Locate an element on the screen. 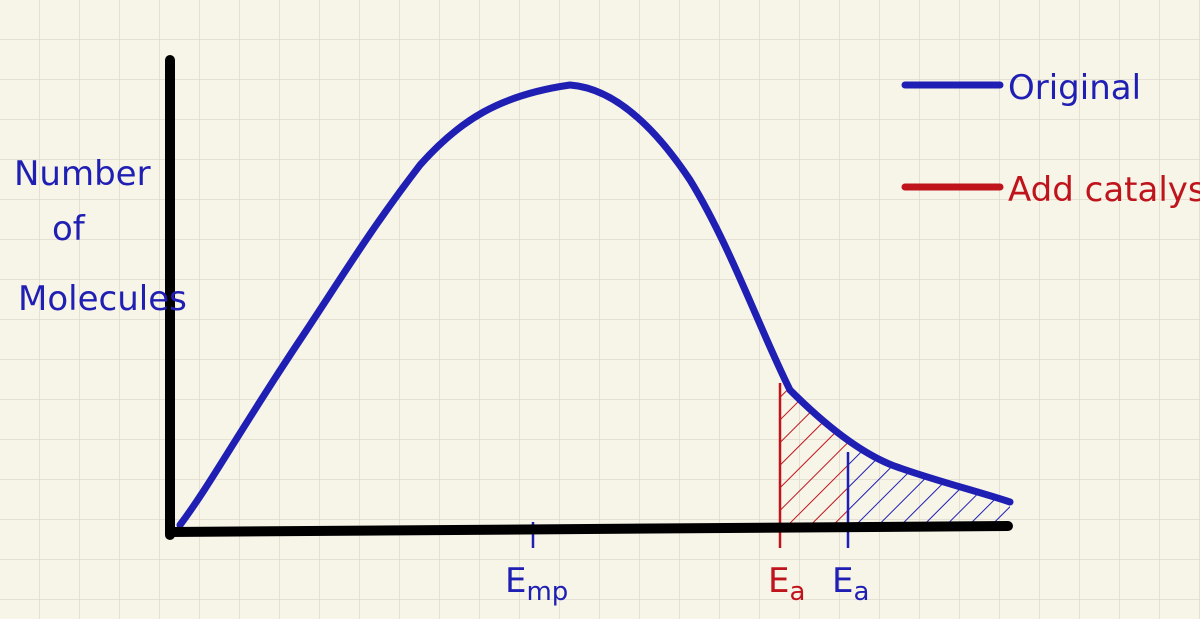 This screenshot has height=619, width=1200. legend-label: Original is located at coordinates (1074, 88).